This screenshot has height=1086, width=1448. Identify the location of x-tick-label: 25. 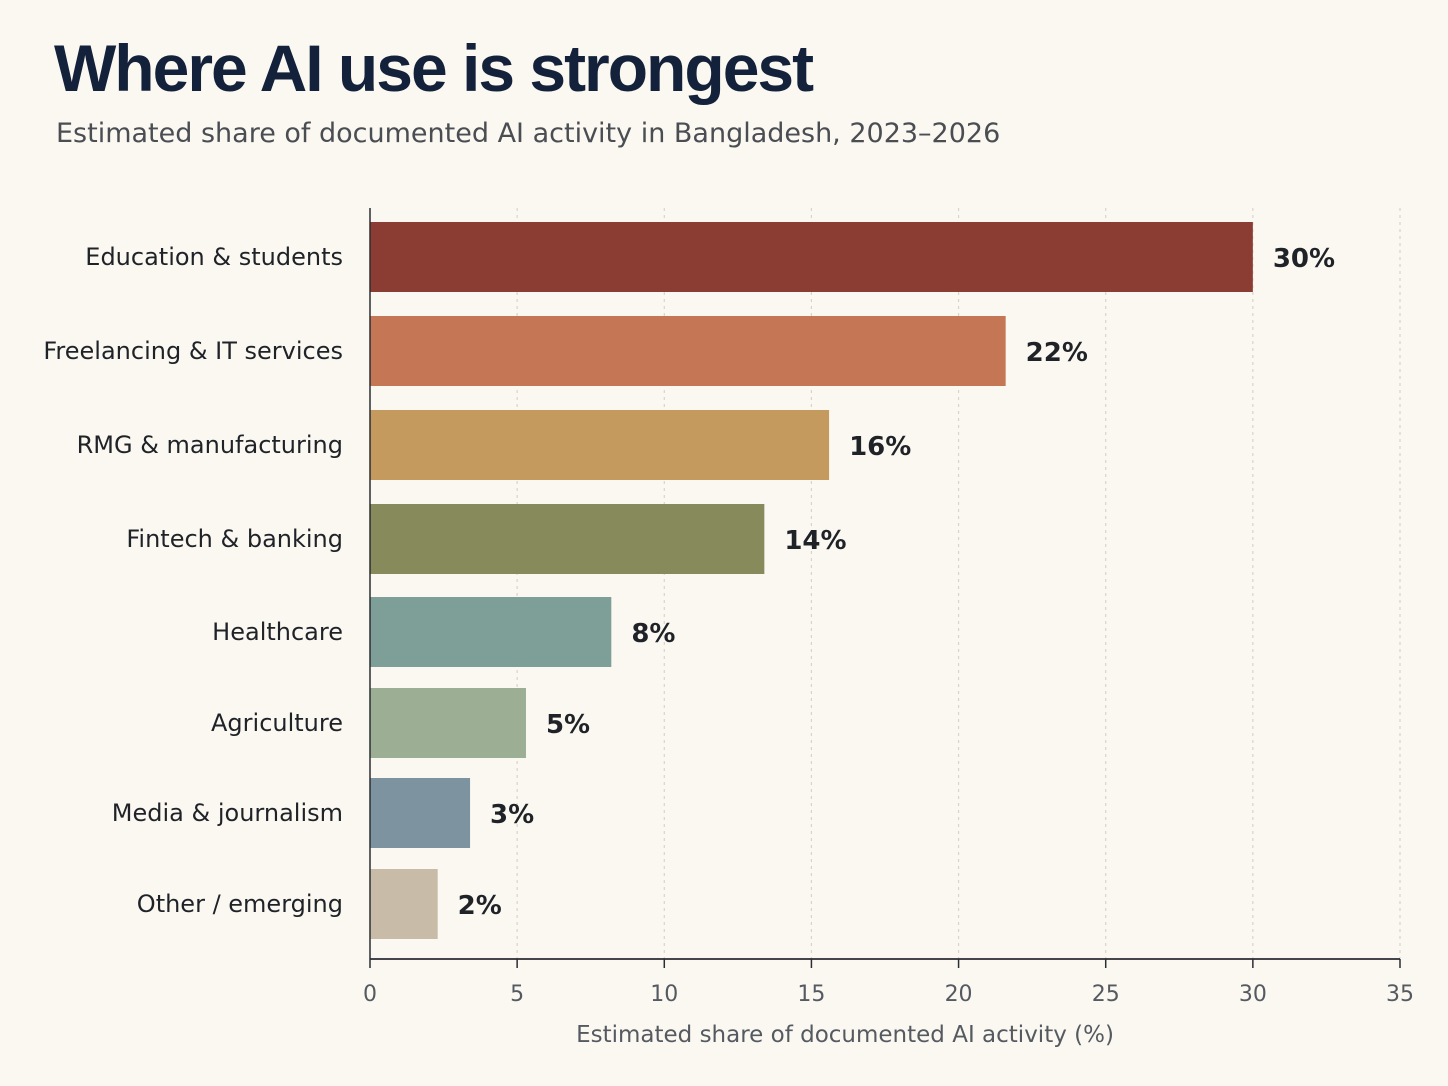
(1106, 994).